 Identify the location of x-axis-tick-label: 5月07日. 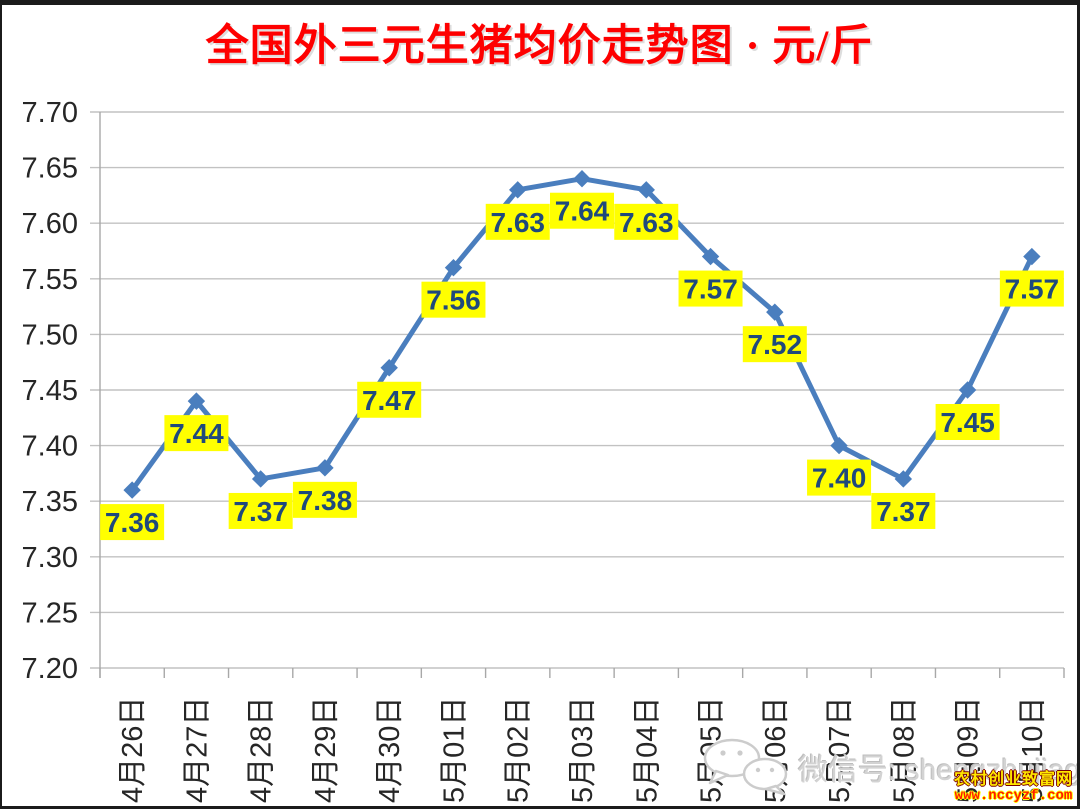
(840, 750).